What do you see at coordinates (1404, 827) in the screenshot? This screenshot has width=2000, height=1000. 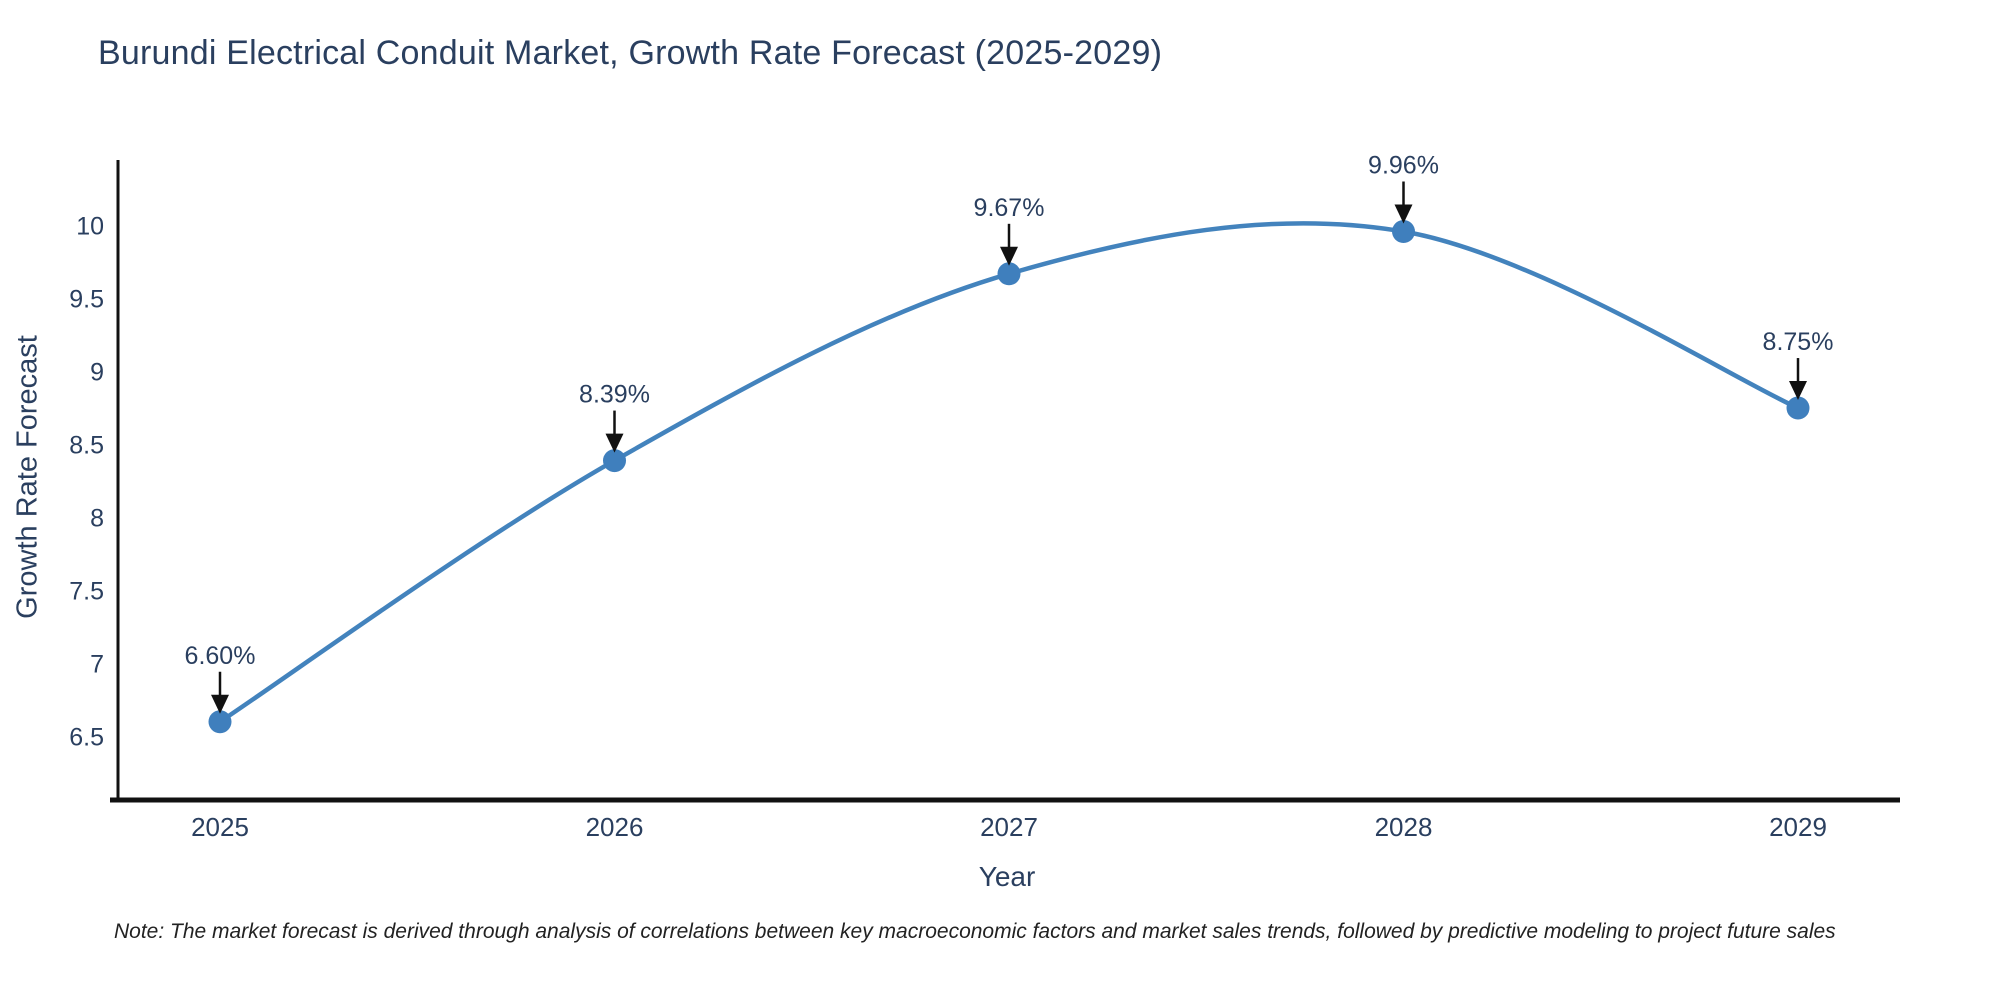 I see `x-tick-label: 2028` at bounding box center [1404, 827].